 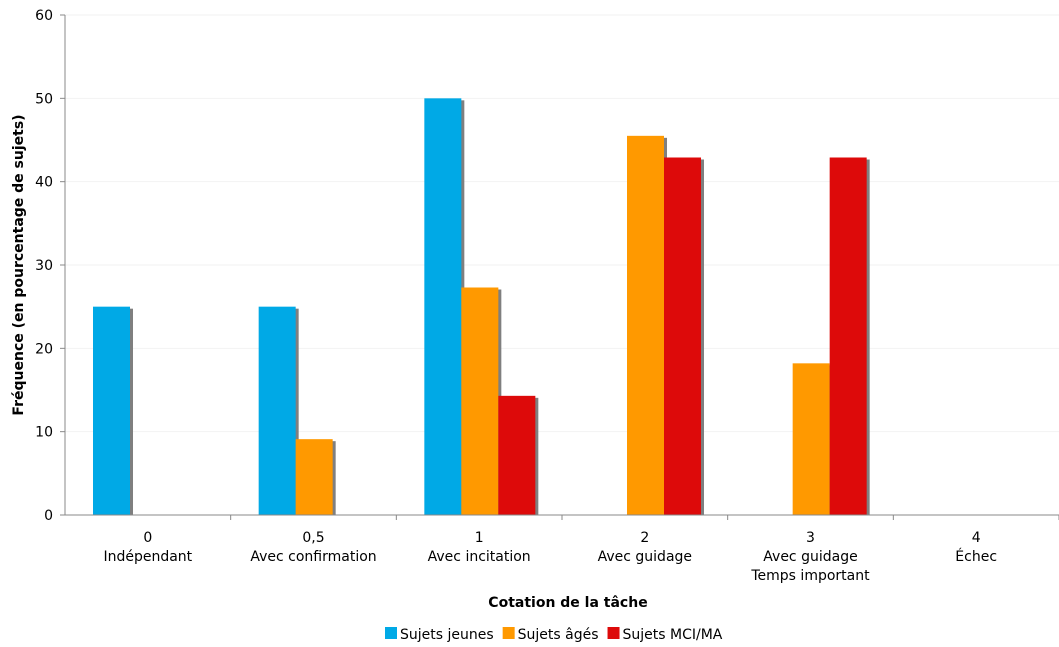 What do you see at coordinates (19, 264) in the screenshot?
I see `y-axis-title: Fréquence (en pourcentage de sujets)` at bounding box center [19, 264].